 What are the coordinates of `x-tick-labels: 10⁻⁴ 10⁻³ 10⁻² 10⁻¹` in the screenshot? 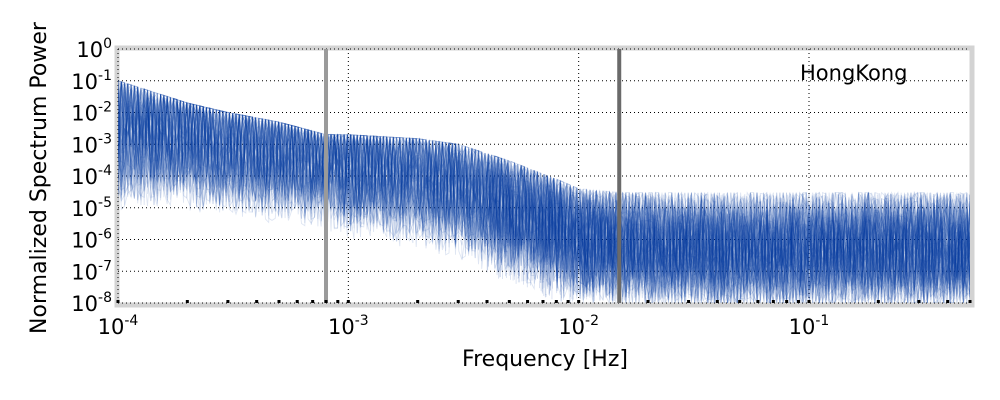 It's located at (464, 326).